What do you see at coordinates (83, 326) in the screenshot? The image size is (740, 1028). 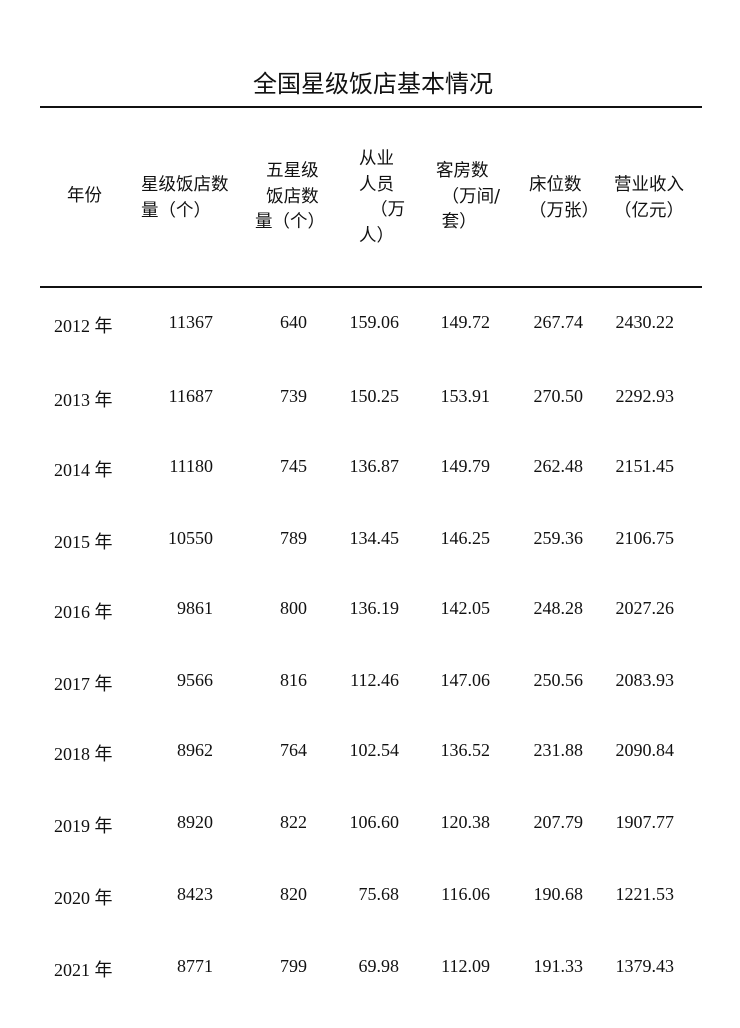 I see `cell-year: 2012 年` at bounding box center [83, 326].